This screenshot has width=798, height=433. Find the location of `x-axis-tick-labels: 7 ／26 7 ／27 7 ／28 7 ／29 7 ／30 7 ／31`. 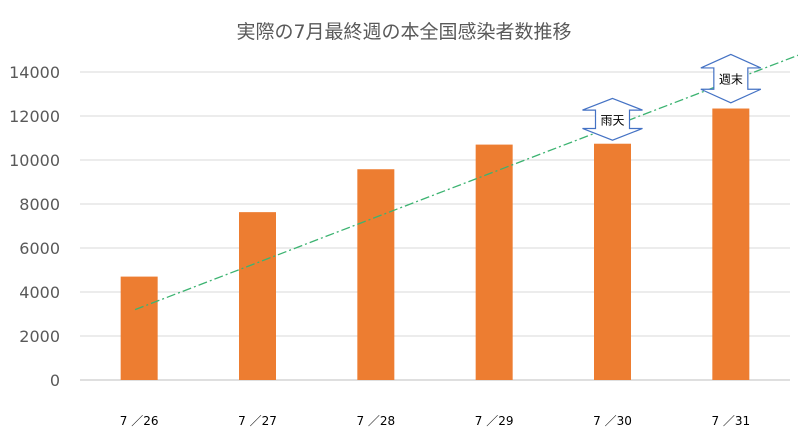

x-axis-tick-labels: 7 ／26 7 ／27 7 ／28 7 ／29 7 ／30 7 ／31 is located at coordinates (435, 421).